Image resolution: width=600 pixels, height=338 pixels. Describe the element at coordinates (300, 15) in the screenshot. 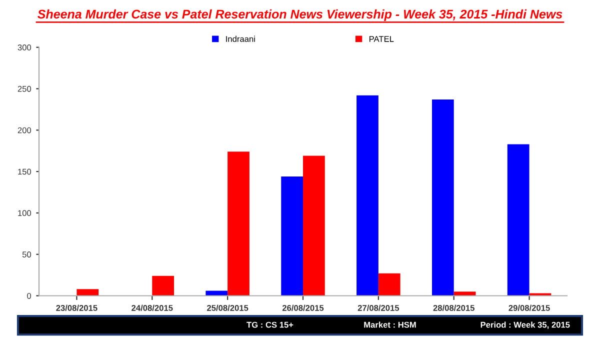

I see `chart-title: Sheena Murder Case vs Patel Reservation News Viewership - Week 35, 2015 -Hindi News` at that location.